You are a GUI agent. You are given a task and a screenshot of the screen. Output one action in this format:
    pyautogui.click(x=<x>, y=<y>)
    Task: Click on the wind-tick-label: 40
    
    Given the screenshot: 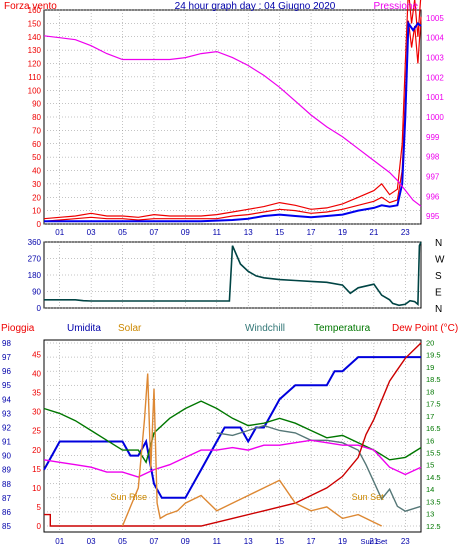 What is the action you would take?
    pyautogui.click(x=36, y=171)
    